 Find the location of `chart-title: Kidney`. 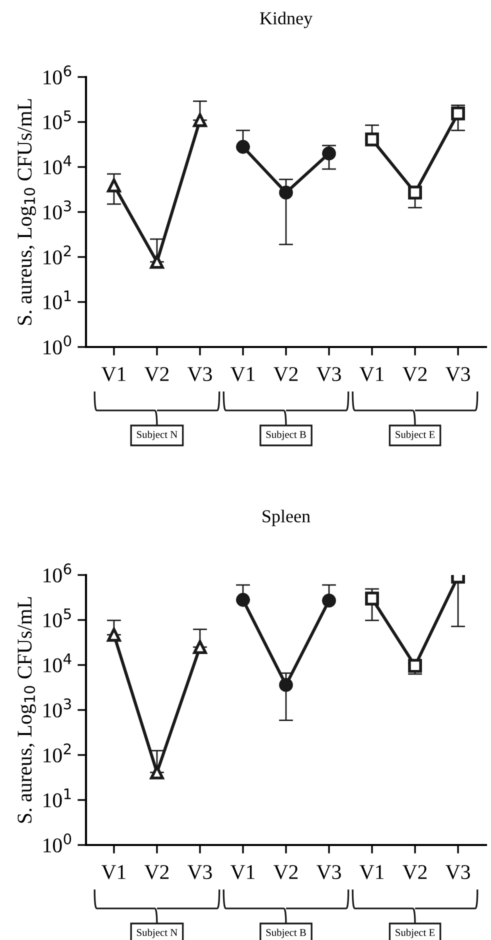

chart-title: Kidney is located at coordinates (286, 20).